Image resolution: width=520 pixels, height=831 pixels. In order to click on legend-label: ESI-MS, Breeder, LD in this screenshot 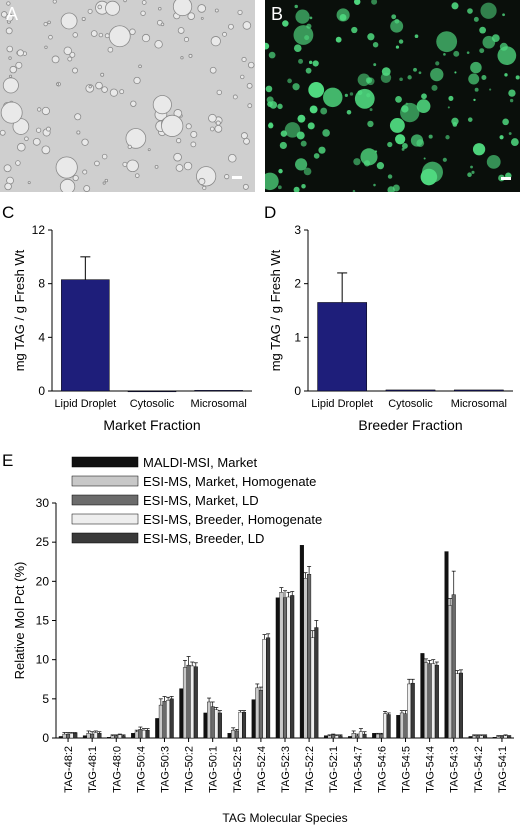, I will do `click(203, 538)`.